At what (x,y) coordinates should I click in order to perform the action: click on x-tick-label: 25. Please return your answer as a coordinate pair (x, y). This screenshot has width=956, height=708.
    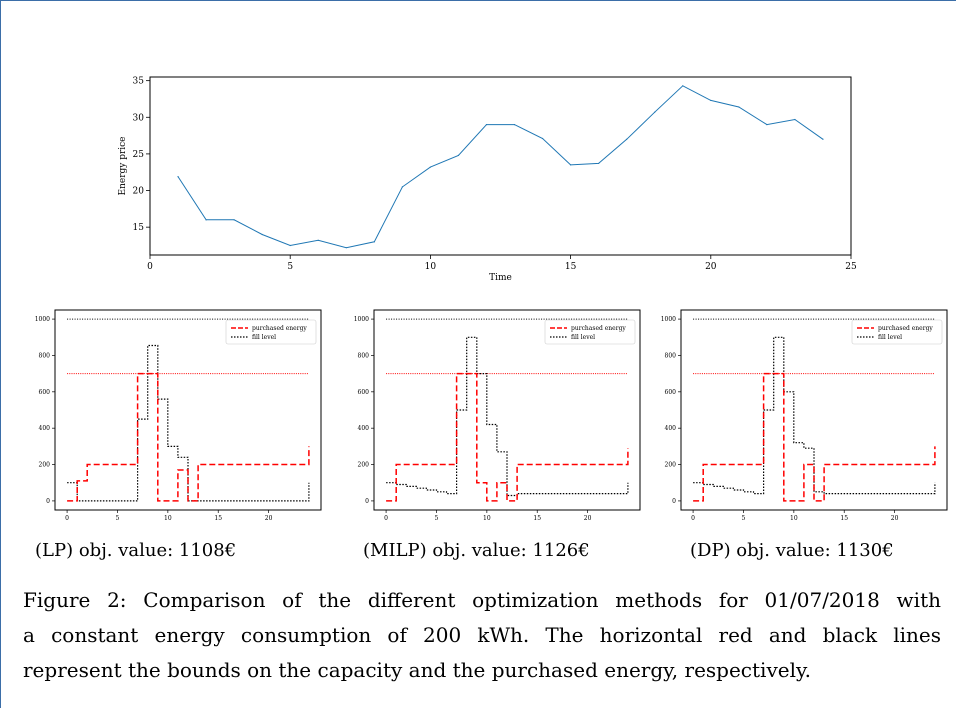
    Looking at the image, I should click on (851, 267).